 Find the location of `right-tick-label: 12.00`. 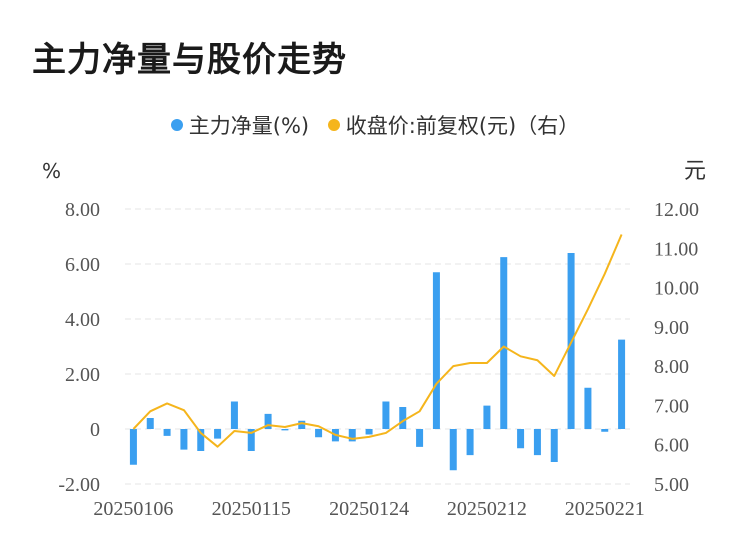

right-tick-label: 12.00 is located at coordinates (676, 210).